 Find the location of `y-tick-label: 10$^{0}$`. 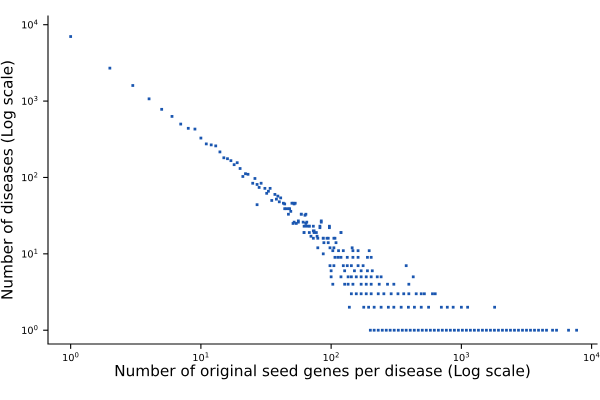

y-tick-label: 10$^{0}$ is located at coordinates (30, 329).